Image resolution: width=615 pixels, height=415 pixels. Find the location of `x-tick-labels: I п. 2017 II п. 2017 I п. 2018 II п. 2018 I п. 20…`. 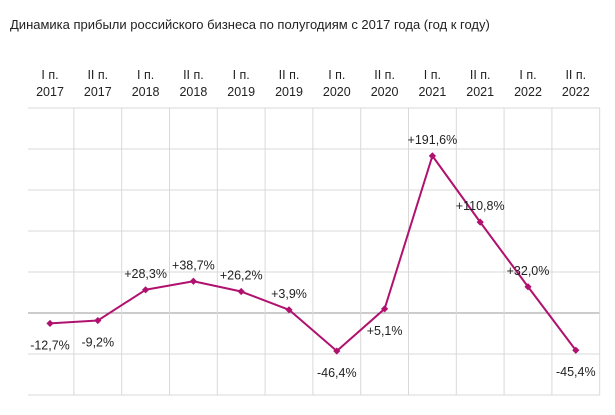

x-tick-labels: I п. 2017 II п. 2017 I п. 2018 II п. 2018 I п. 20… is located at coordinates (313, 83).